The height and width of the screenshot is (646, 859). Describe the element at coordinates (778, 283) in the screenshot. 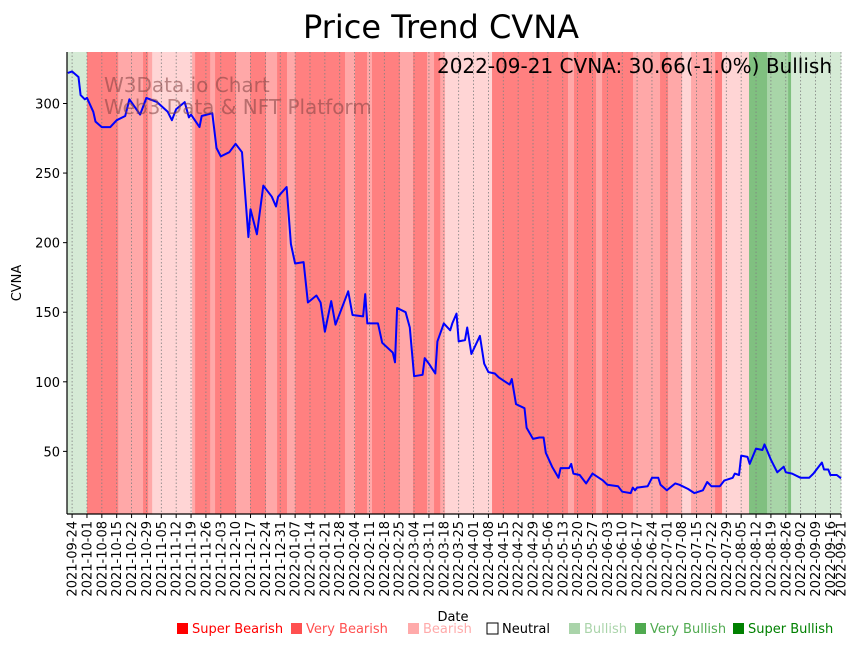

I see `band-very-bullish` at that location.